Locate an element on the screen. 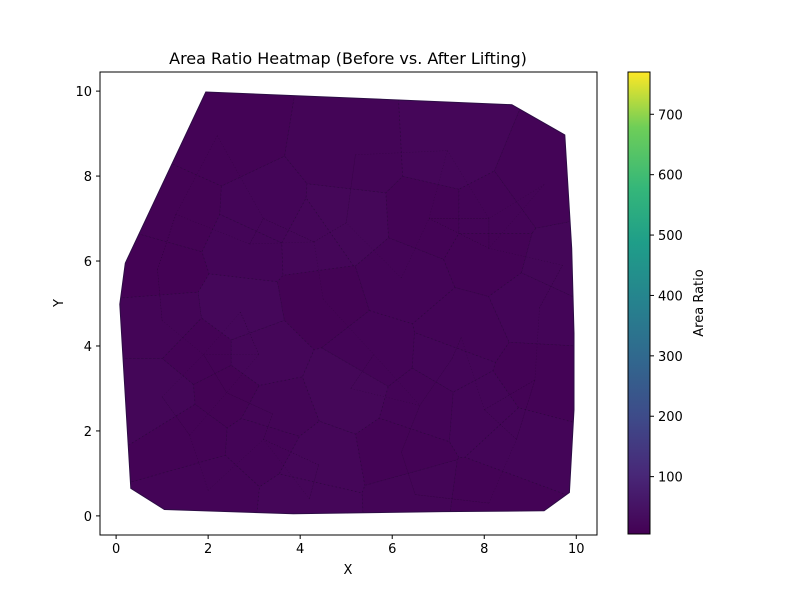 This screenshot has width=800, height=600. x-tick-label: 4 is located at coordinates (300, 549).